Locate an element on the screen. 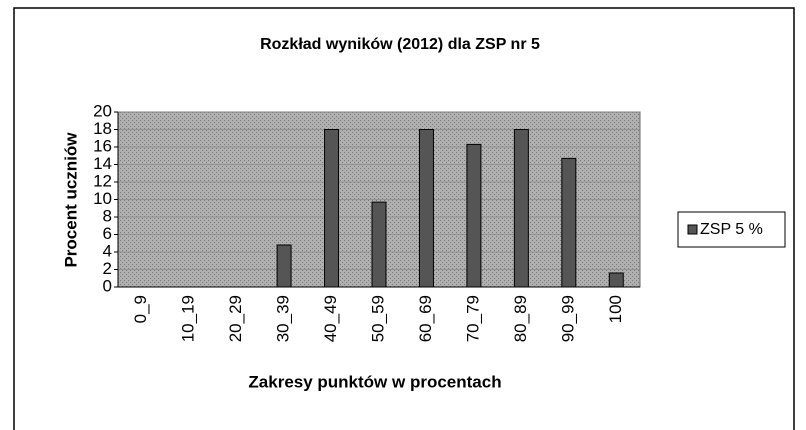  y-tick-label: 14 is located at coordinates (102, 163).